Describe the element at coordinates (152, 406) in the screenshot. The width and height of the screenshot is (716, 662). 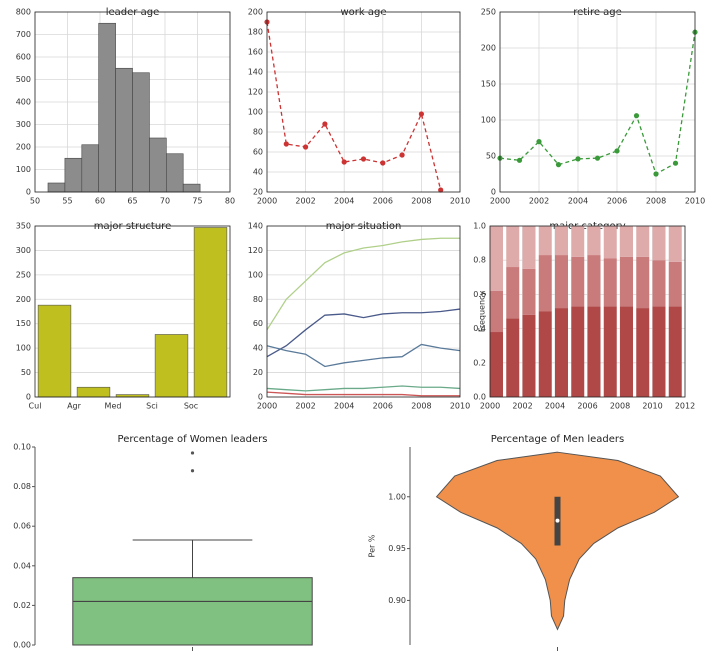
I see `x-tick-label: Sci` at that location.